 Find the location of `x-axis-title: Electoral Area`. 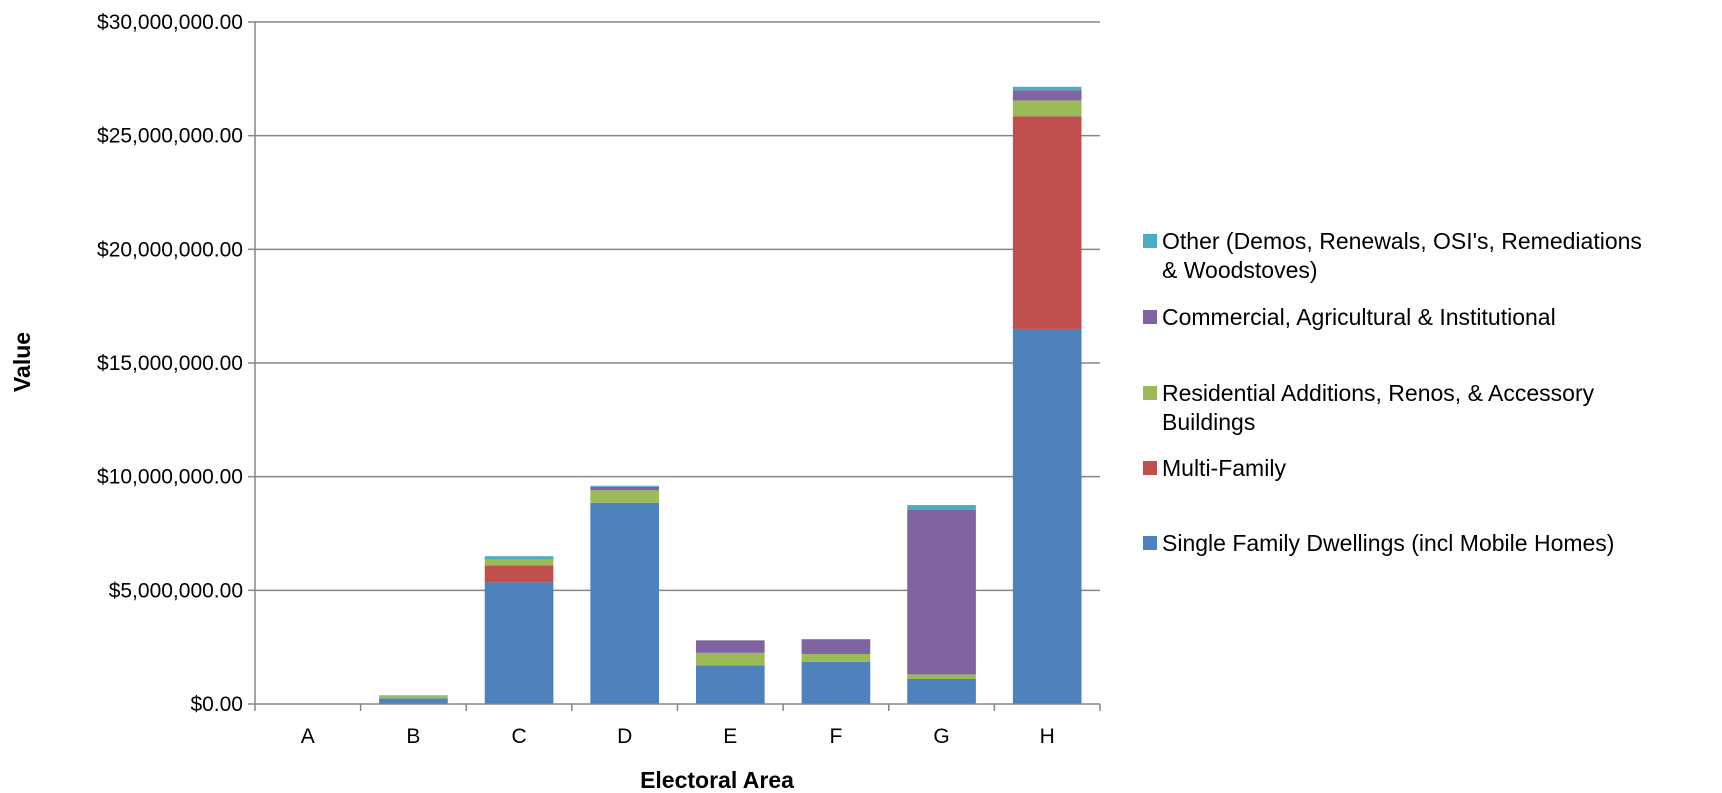

x-axis-title: Electoral Area is located at coordinates (717, 780).